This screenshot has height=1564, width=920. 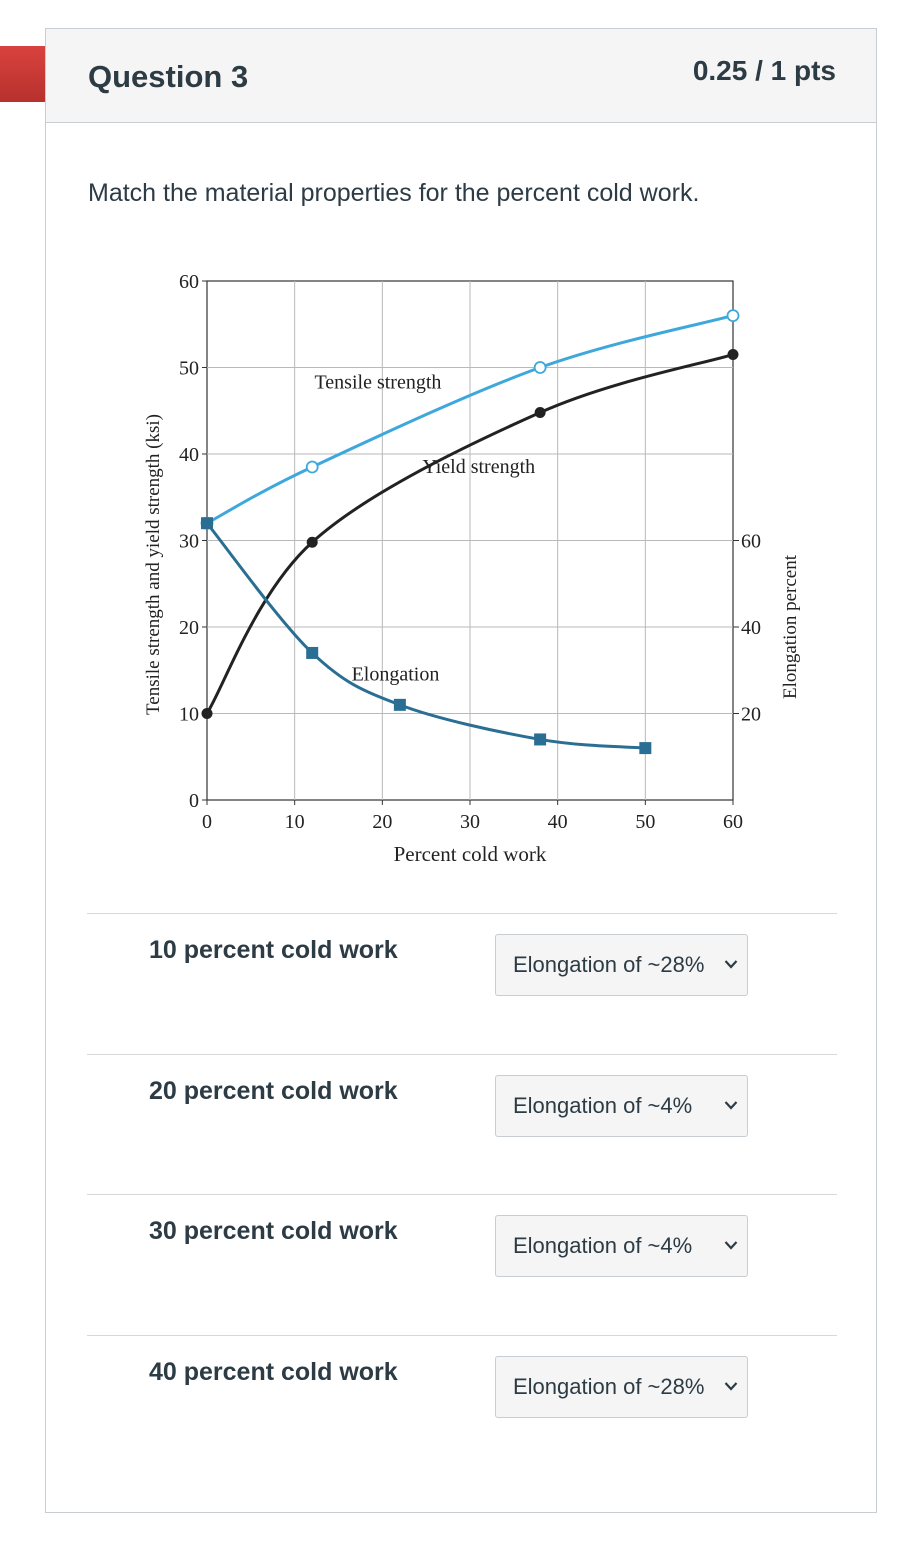 What do you see at coordinates (790, 626) in the screenshot?
I see `y2-axis-label: Elongation percent` at bounding box center [790, 626].